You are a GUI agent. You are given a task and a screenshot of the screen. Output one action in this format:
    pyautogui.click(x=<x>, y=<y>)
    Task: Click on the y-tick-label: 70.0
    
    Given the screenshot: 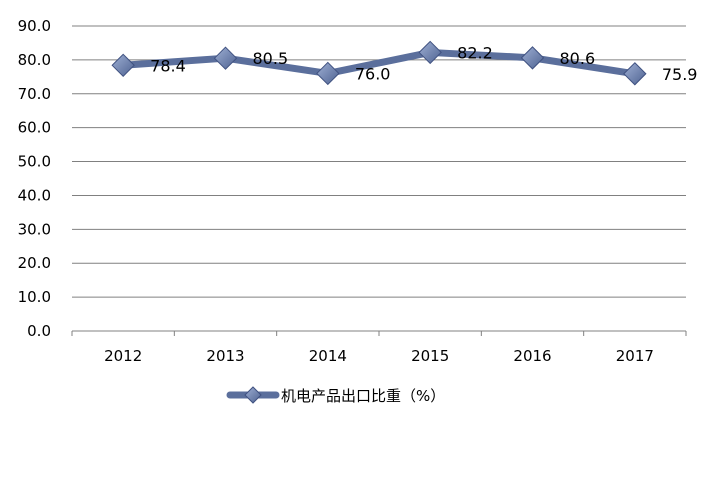 What is the action you would take?
    pyautogui.click(x=34, y=94)
    